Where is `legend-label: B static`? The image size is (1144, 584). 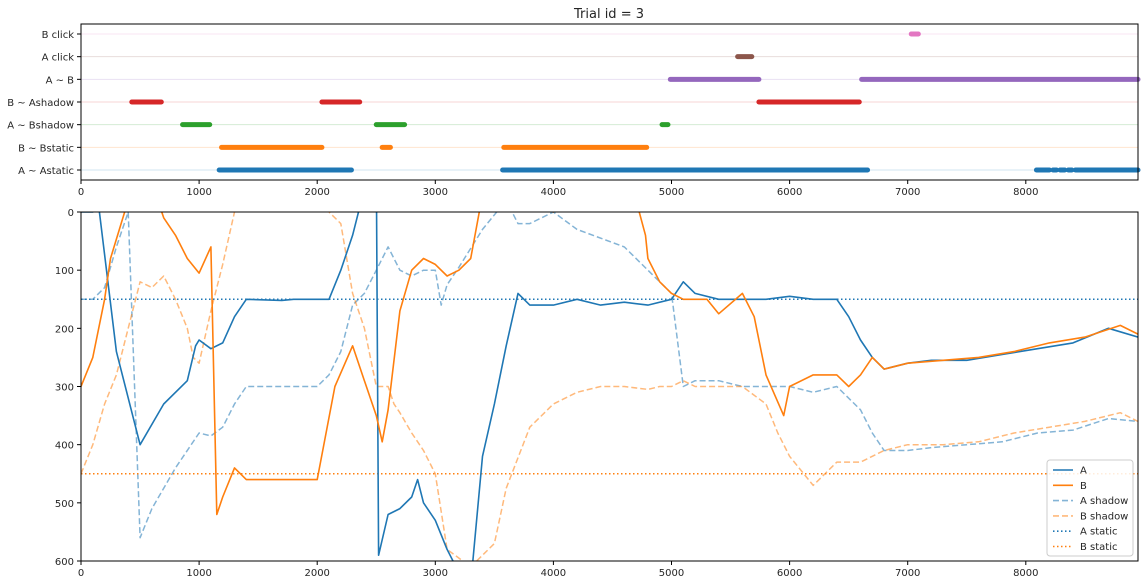 legend-label: B static is located at coordinates (1099, 547).